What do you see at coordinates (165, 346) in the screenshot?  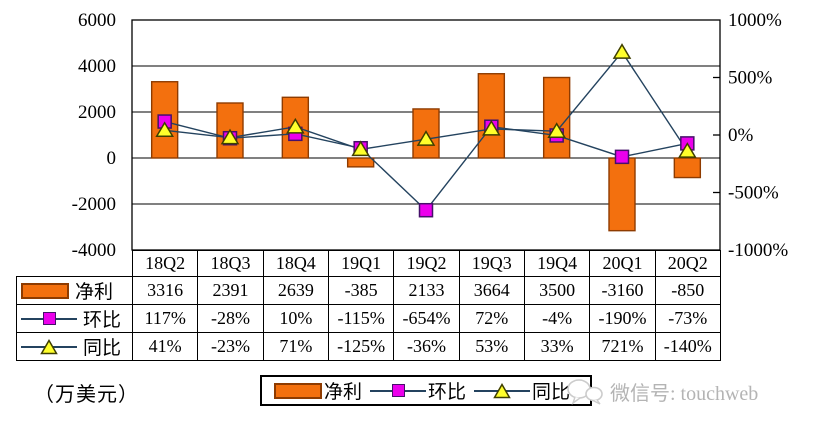 I see `cell-yoy-18Q2: 41%` at bounding box center [165, 346].